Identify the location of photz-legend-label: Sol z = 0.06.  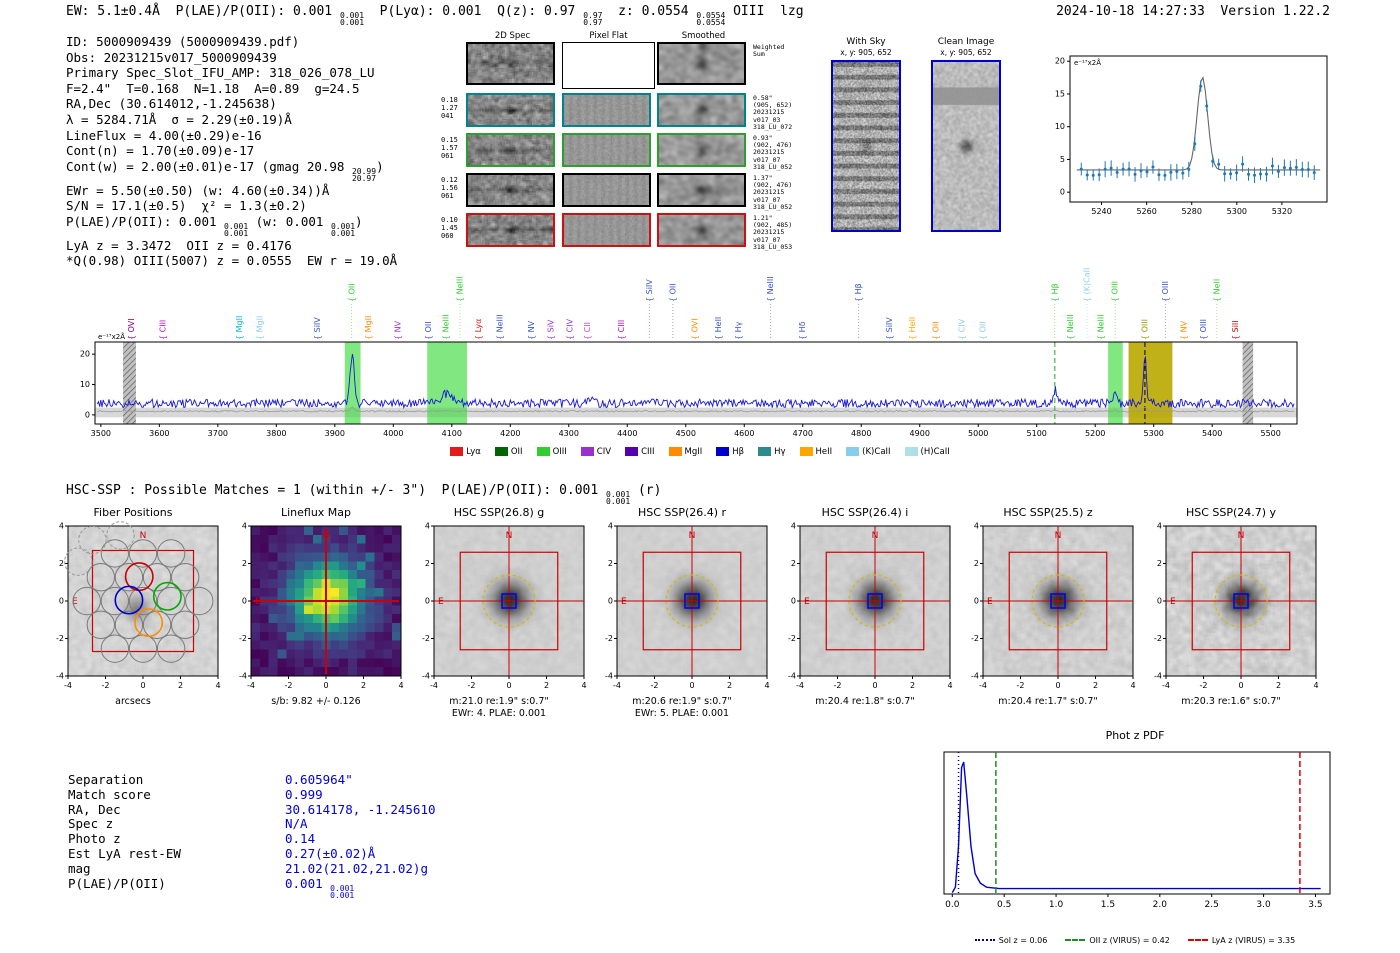
(1023, 940).